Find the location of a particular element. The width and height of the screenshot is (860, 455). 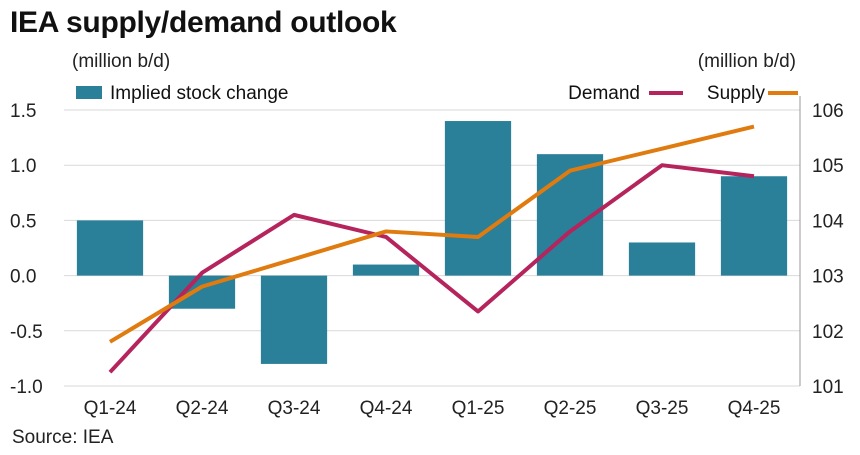

chart-title: IEA supply/demand outlook is located at coordinates (203, 22).